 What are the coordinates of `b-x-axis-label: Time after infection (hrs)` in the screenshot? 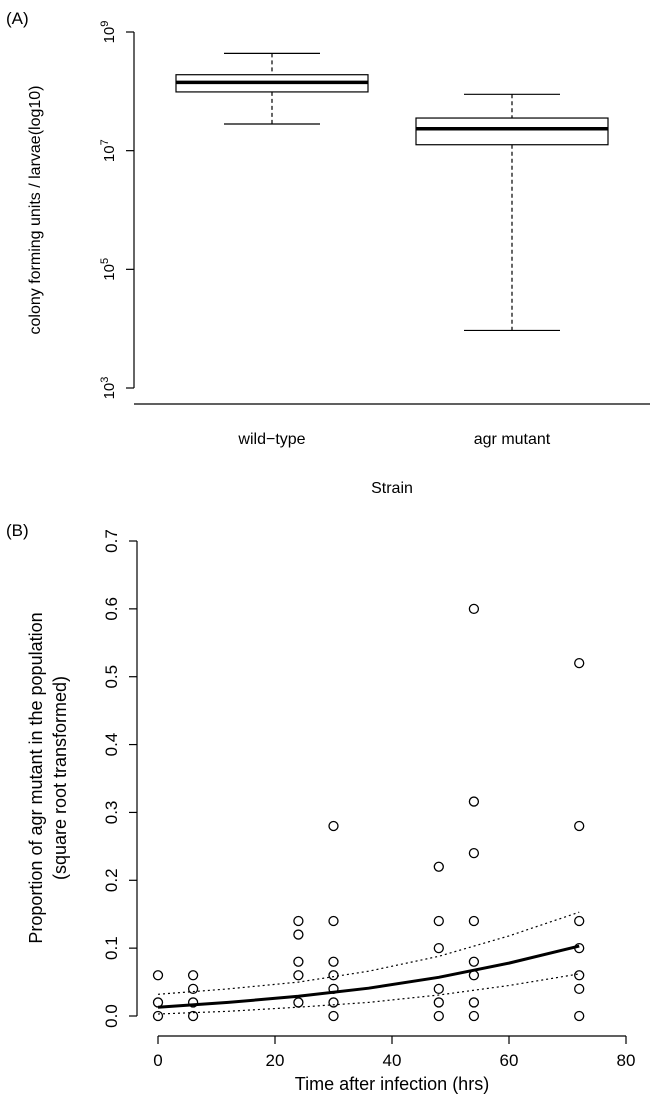 It's located at (392, 1084).